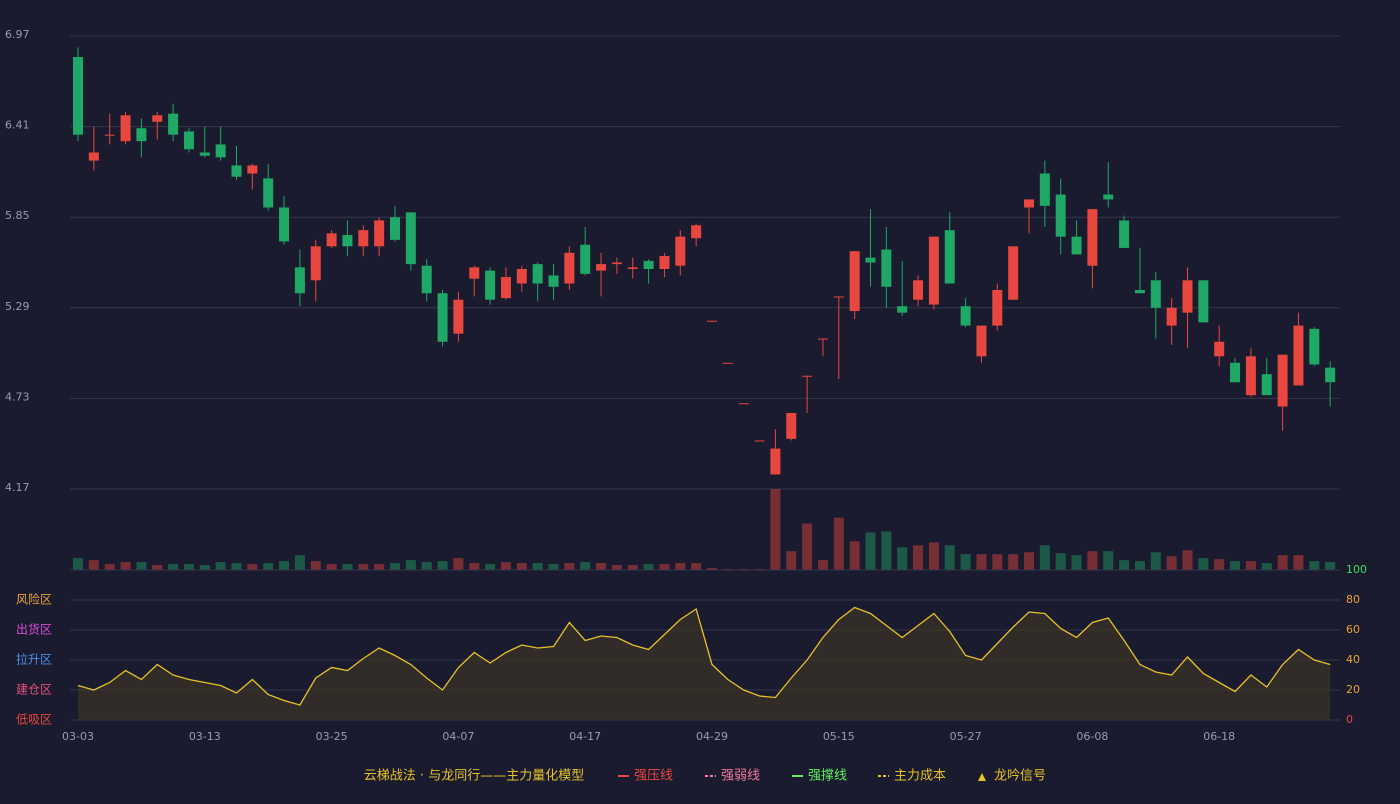 This screenshot has height=804, width=1400. I want to click on x-tick-label: 05-27, so click(966, 736).